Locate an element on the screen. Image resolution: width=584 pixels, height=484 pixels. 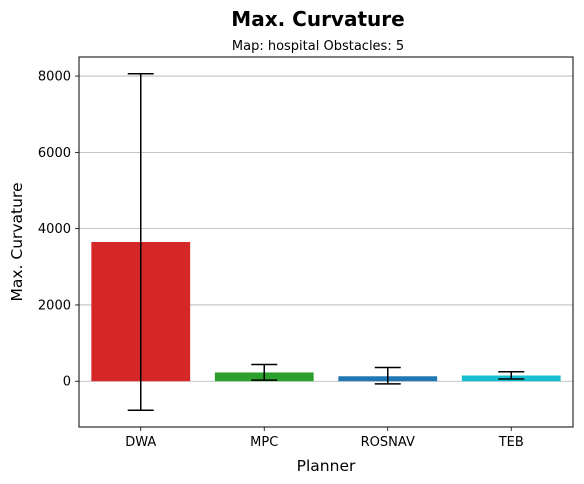
x-tick-label: MPC is located at coordinates (264, 442).